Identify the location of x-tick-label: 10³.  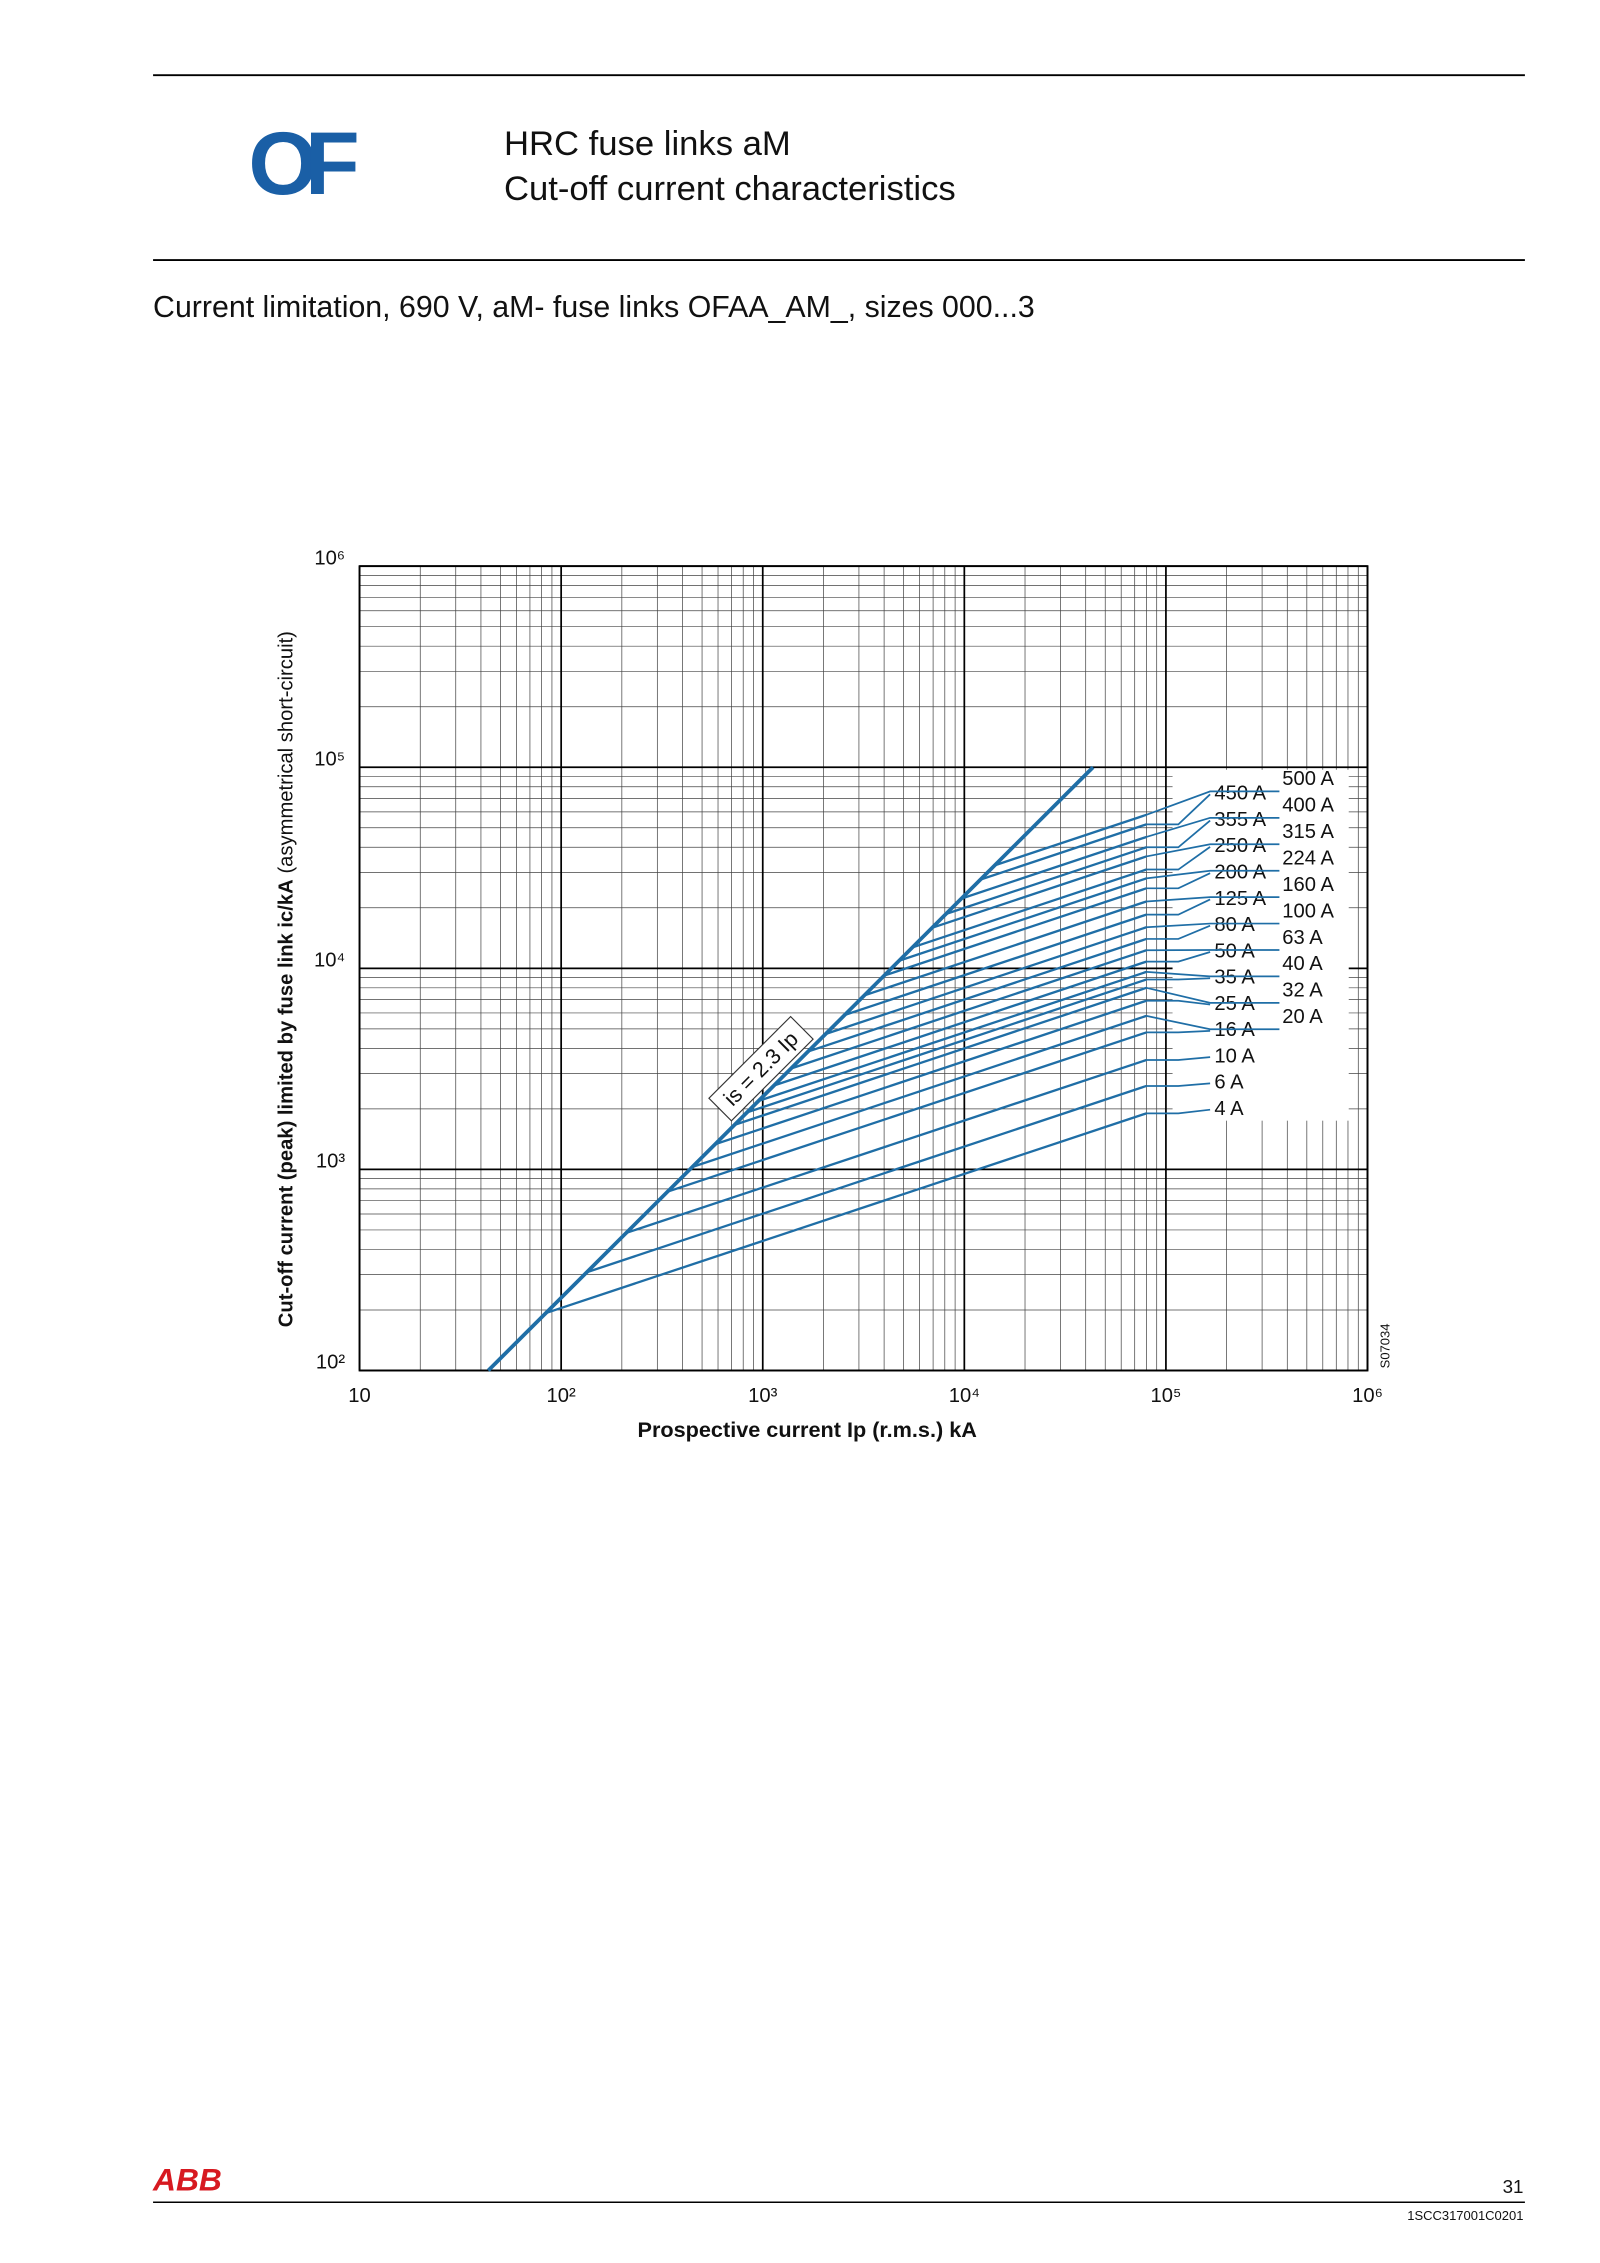
(762, 1396).